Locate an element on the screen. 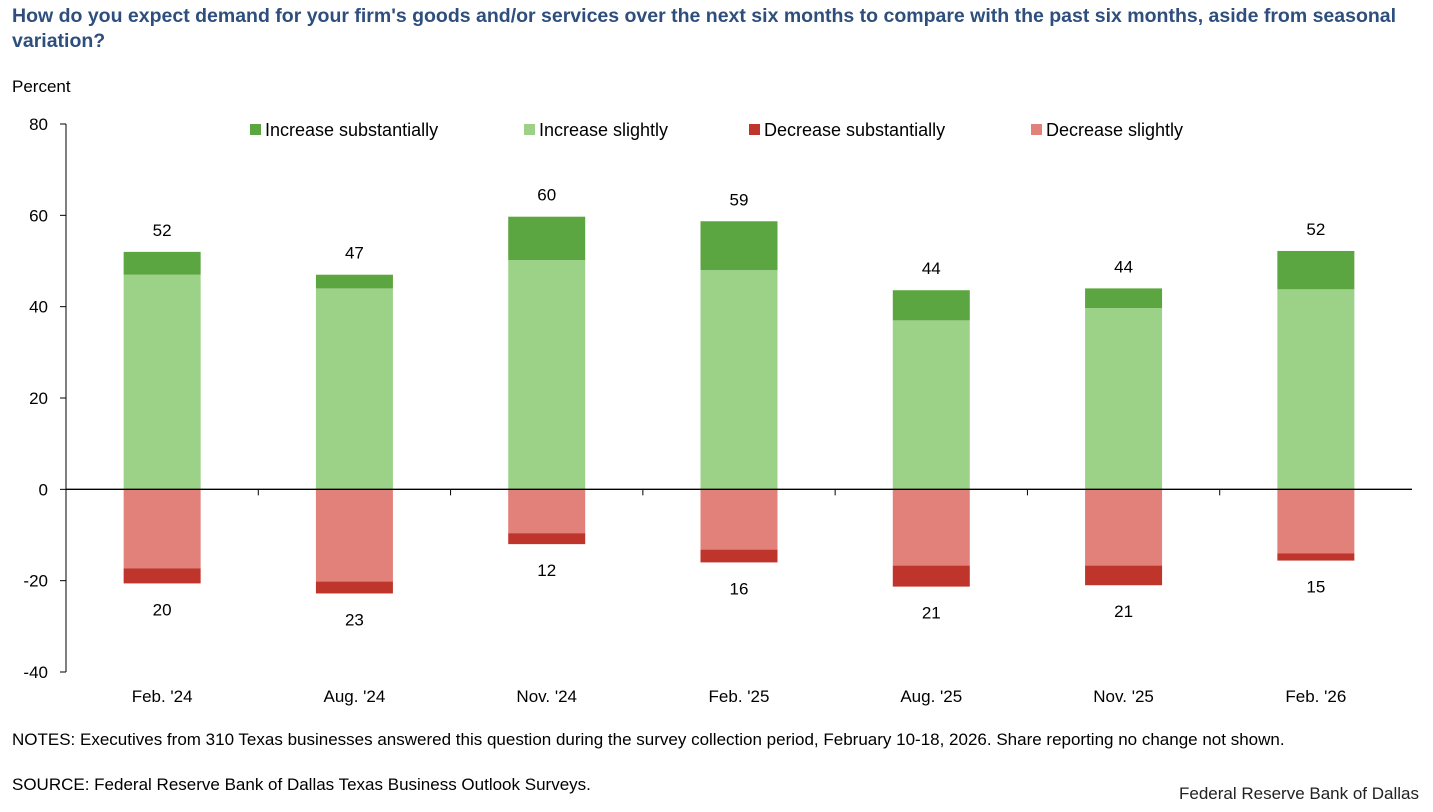  bar-total-label-negative: 16 is located at coordinates (739, 588).